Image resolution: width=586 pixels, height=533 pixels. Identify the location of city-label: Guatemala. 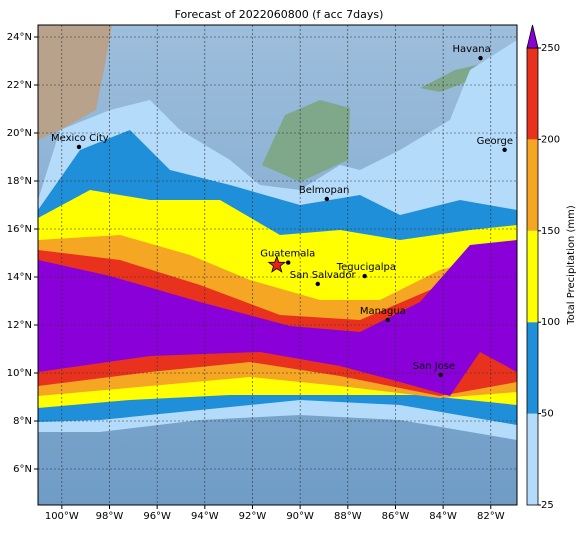
(287, 254).